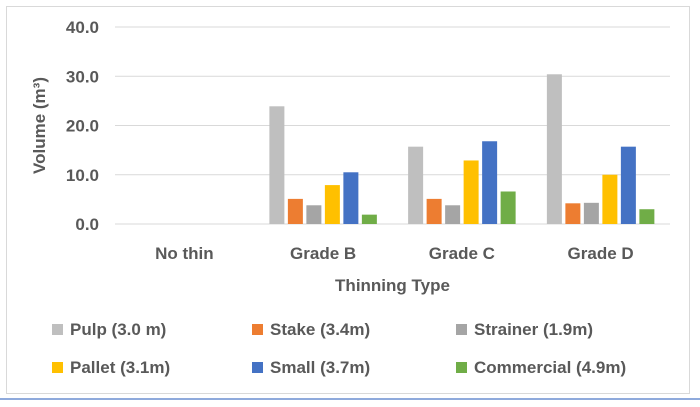  Describe the element at coordinates (82, 76) in the screenshot. I see `y-tick-label: 30.0` at that location.